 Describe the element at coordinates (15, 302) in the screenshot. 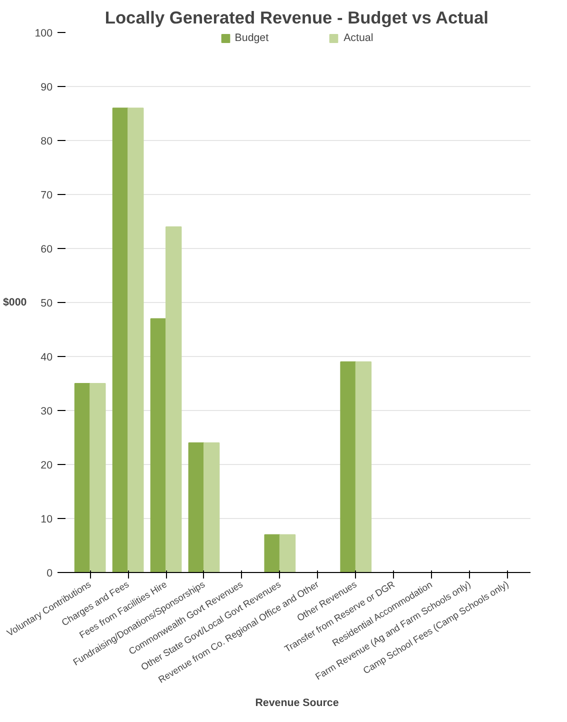

I see `y-axis-title: $000` at that location.